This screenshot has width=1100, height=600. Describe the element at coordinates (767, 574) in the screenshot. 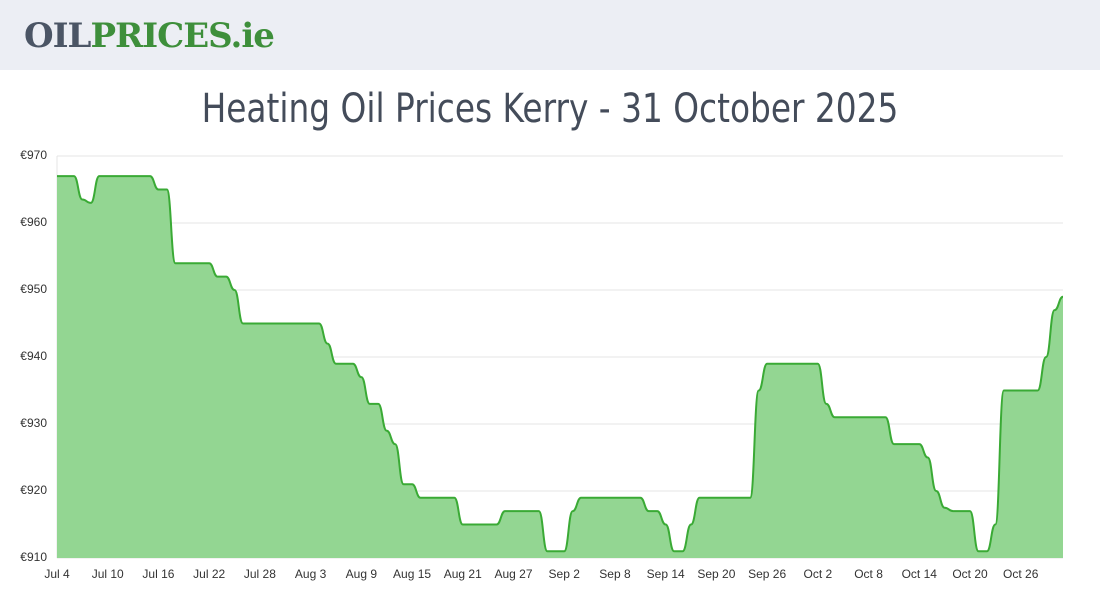

I see `x-tick-label: Sep 26` at that location.